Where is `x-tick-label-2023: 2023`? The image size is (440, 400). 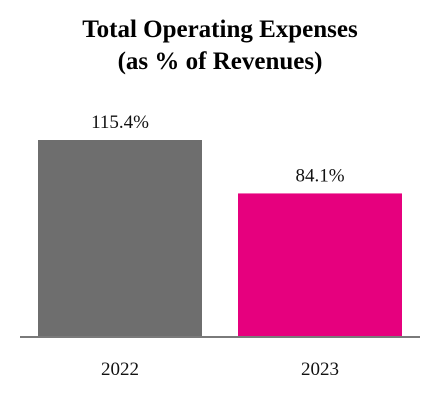 x-tick-label-2023: 2023 is located at coordinates (320, 369).